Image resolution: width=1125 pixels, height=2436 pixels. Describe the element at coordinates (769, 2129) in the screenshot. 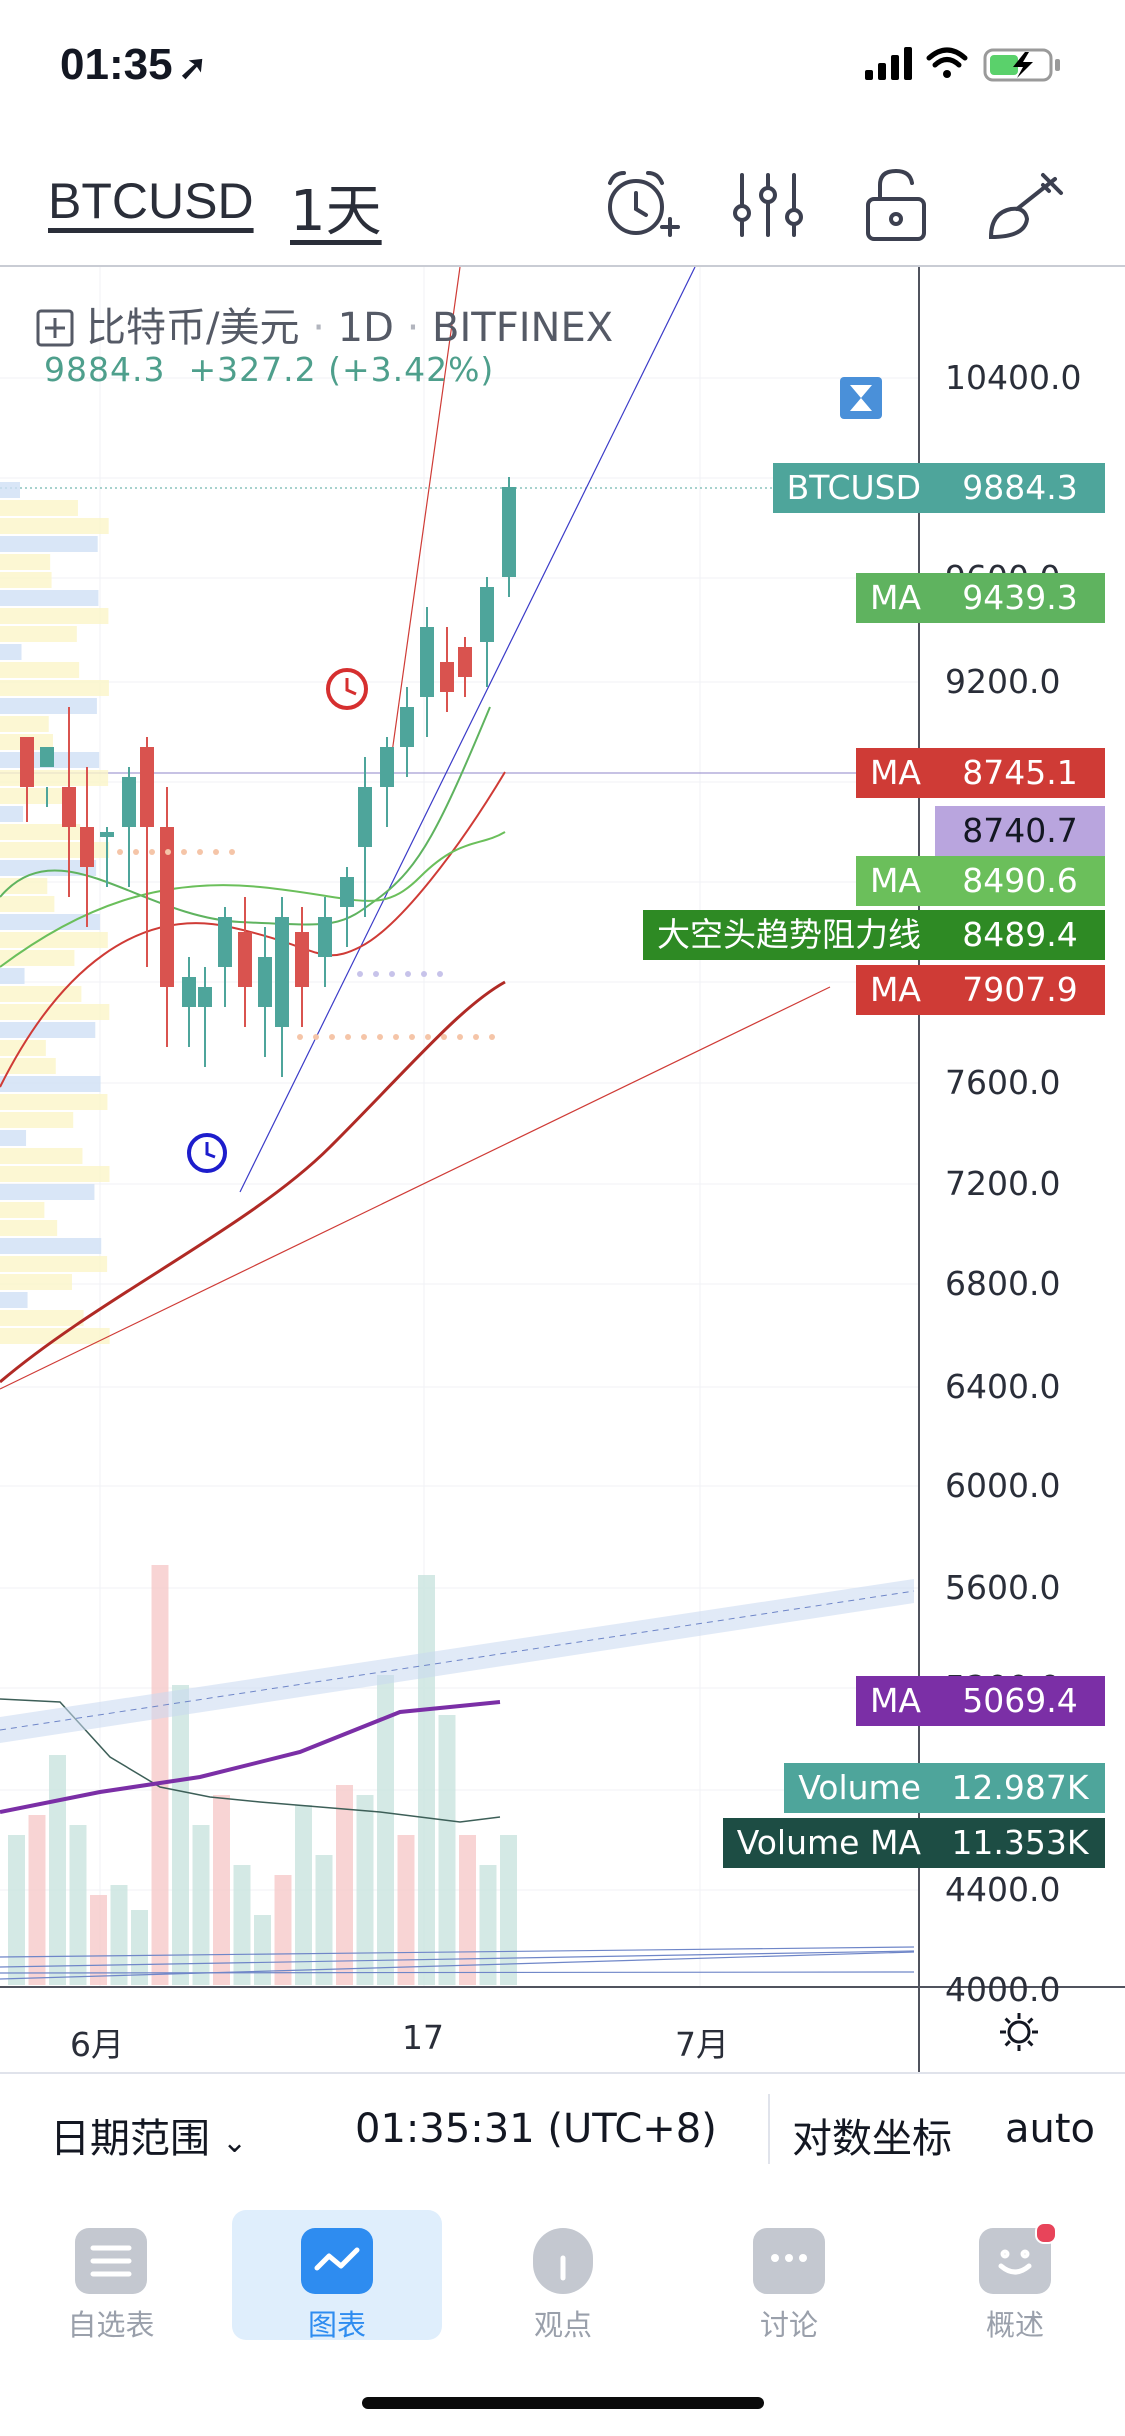

I see `divider` at that location.